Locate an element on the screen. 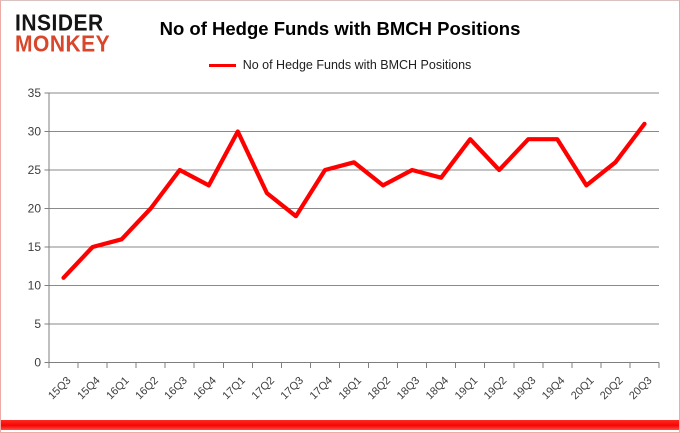 The height and width of the screenshot is (433, 680). y-axis-label: 35 is located at coordinates (35, 93).